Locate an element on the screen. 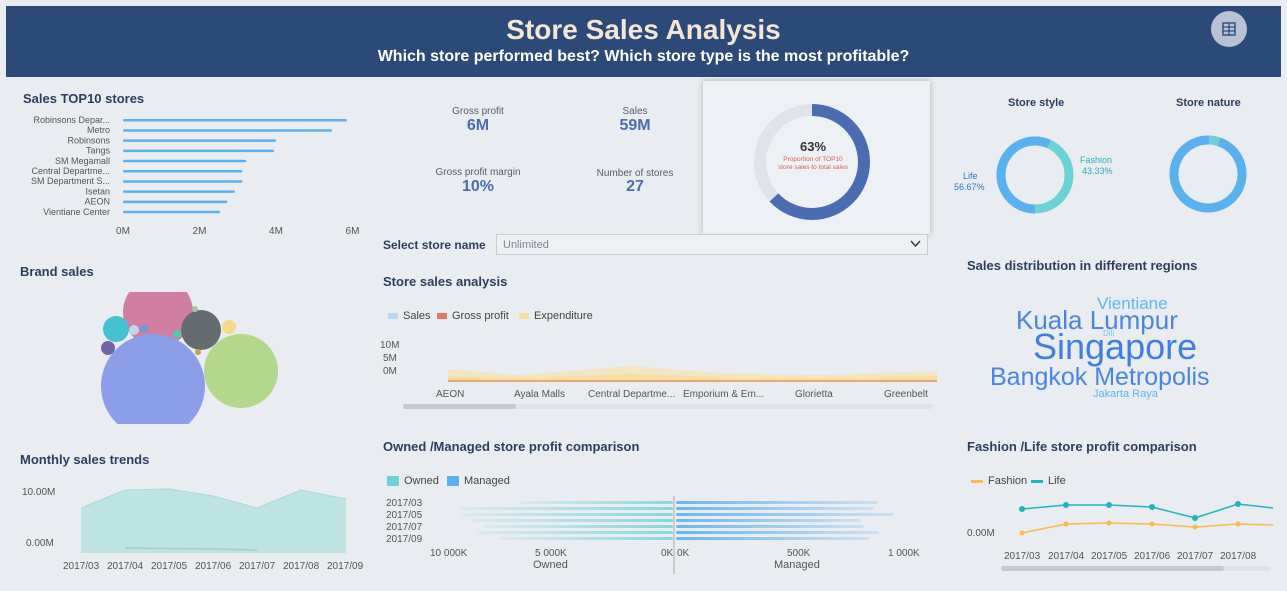 Image resolution: width=1287 pixels, height=591 pixels. store-name-select: Unlimited is located at coordinates (712, 244).